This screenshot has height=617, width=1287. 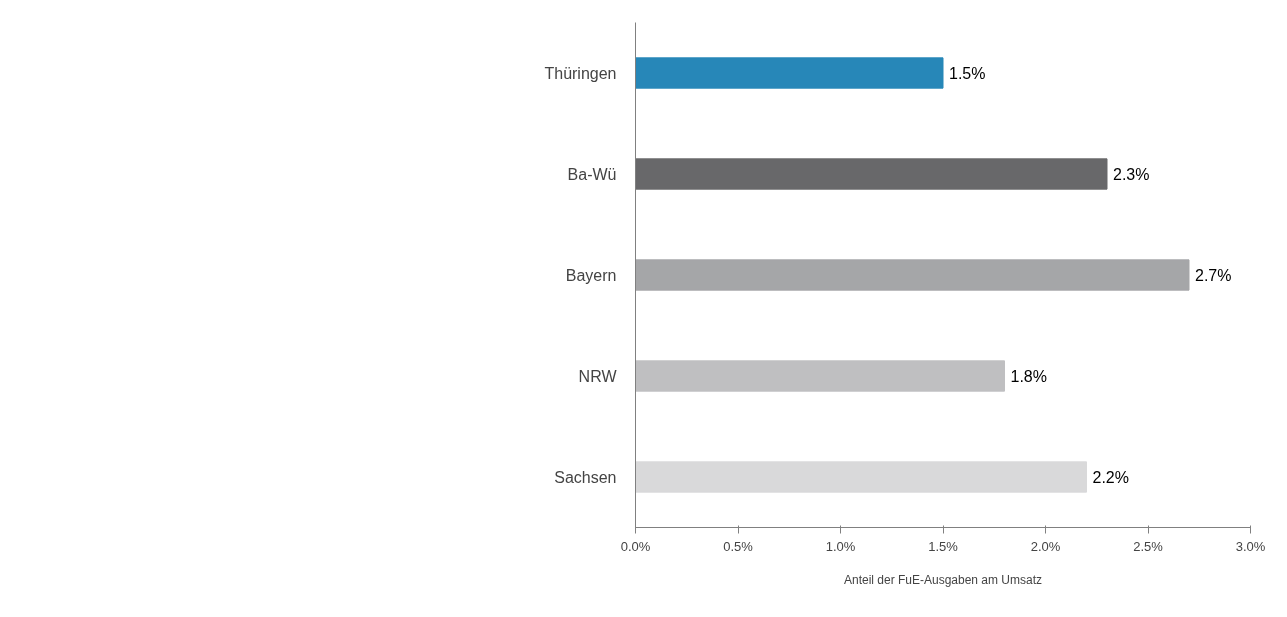 What do you see at coordinates (1148, 546) in the screenshot?
I see `x-tick-label: 2.5%` at bounding box center [1148, 546].